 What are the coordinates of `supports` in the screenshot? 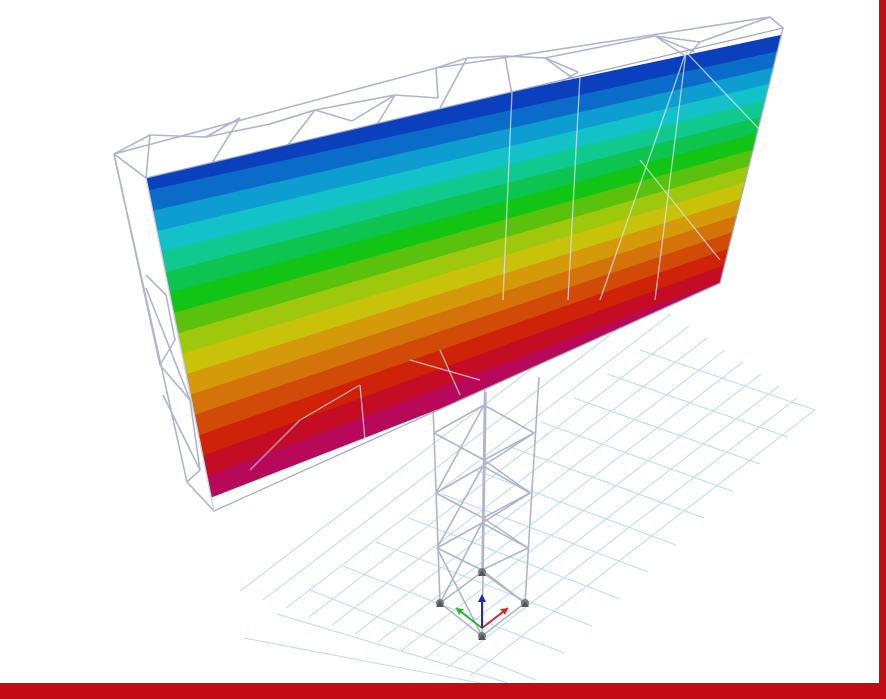 It's located at (482, 604).